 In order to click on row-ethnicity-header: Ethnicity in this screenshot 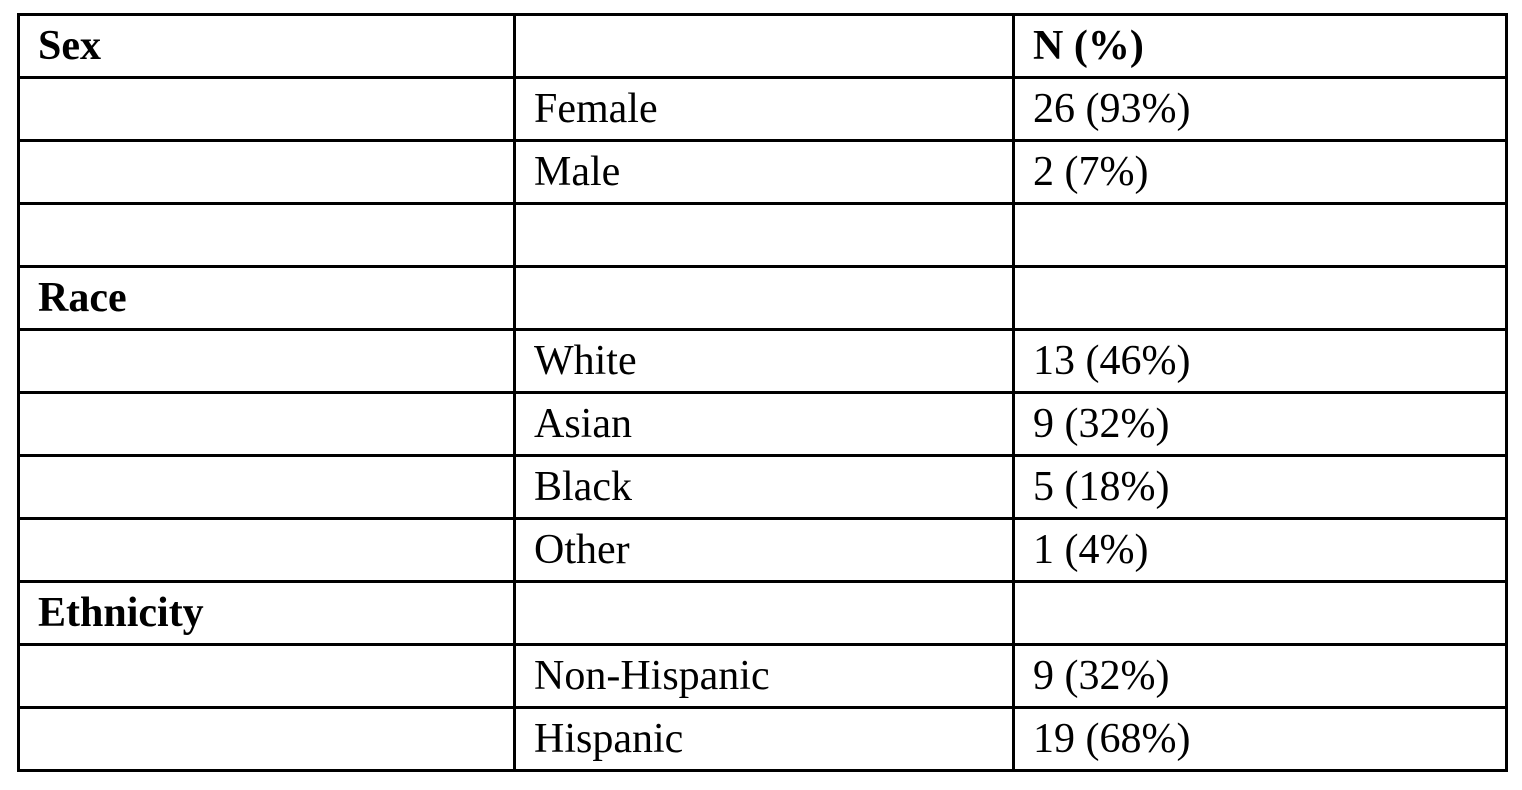, I will do `click(762, 613)`.